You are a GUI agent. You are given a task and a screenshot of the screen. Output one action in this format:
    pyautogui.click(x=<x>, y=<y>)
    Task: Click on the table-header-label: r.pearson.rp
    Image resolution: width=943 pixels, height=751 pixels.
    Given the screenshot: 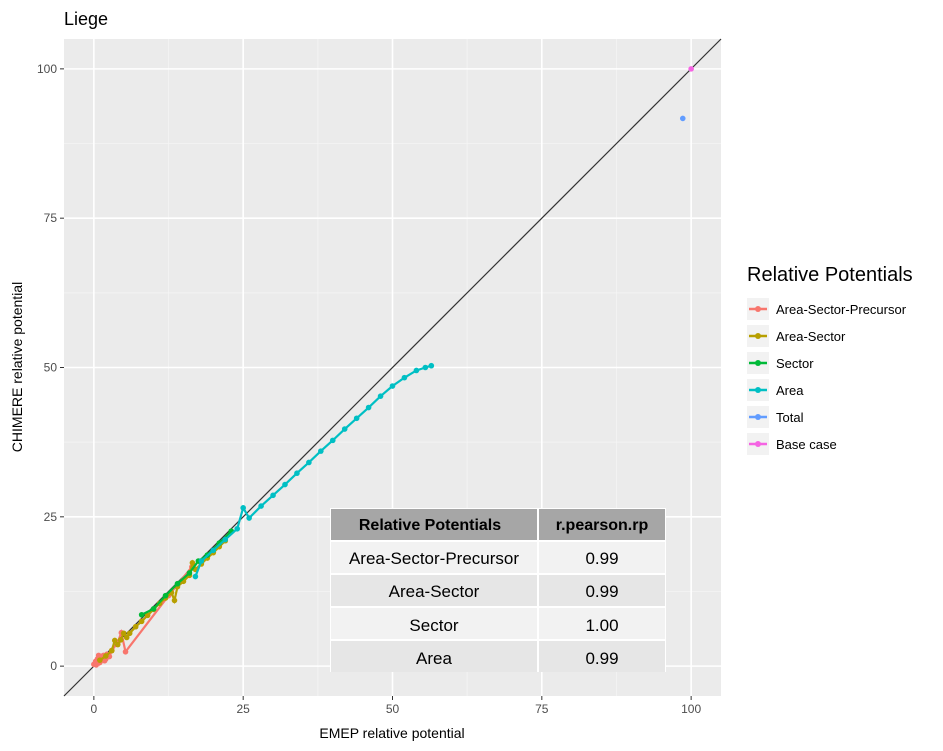 What is the action you would take?
    pyautogui.click(x=602, y=525)
    